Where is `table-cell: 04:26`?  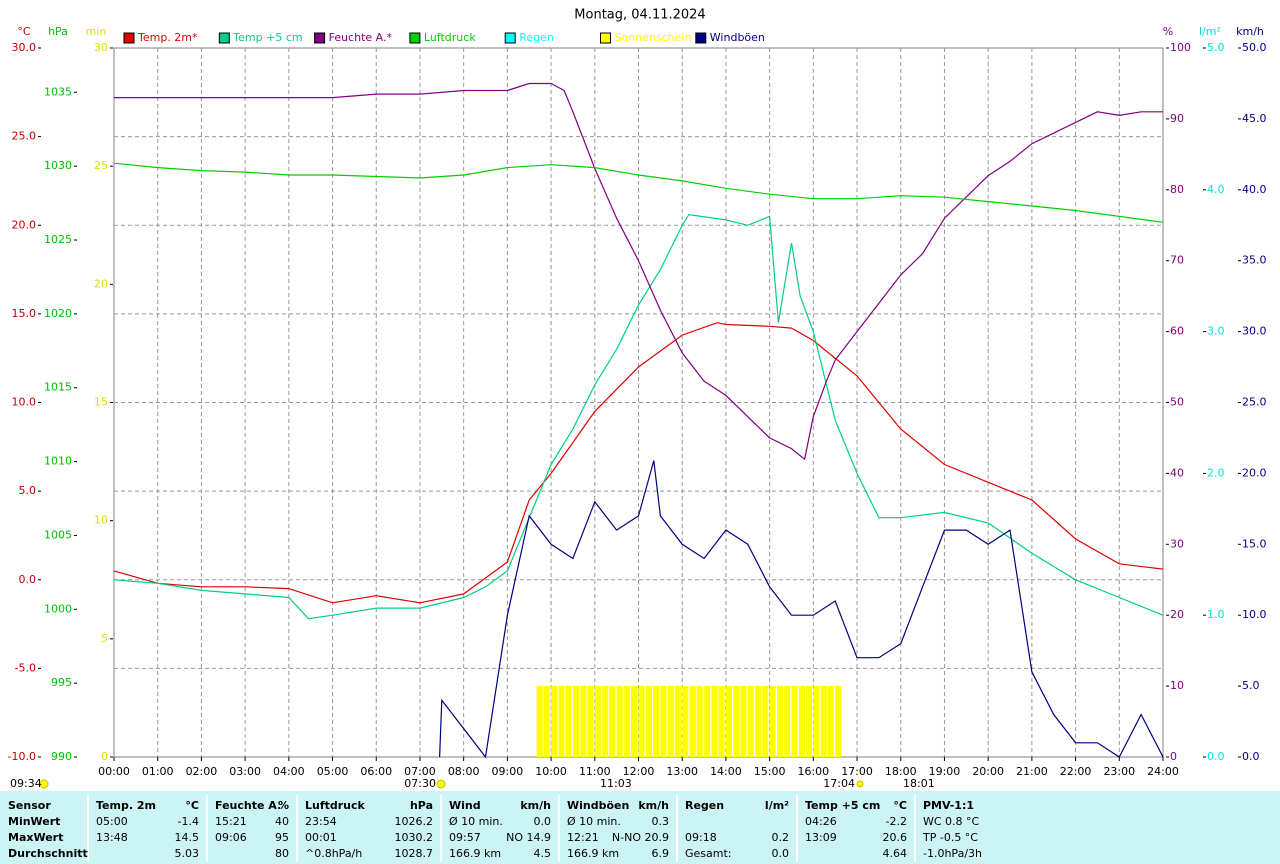 table-cell: 04:26 is located at coordinates (821, 821).